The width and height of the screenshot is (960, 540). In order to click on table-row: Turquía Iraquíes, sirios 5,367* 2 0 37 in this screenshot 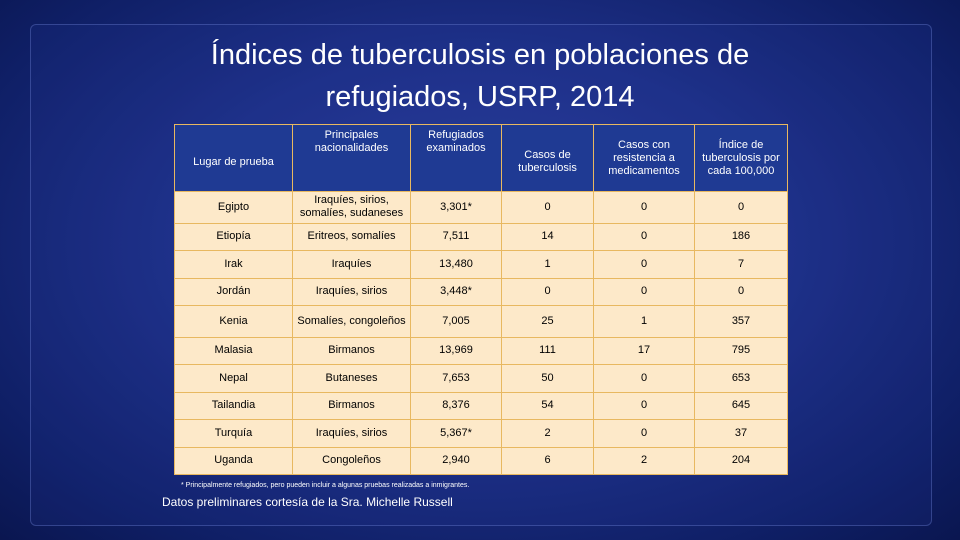, I will do `click(481, 433)`.